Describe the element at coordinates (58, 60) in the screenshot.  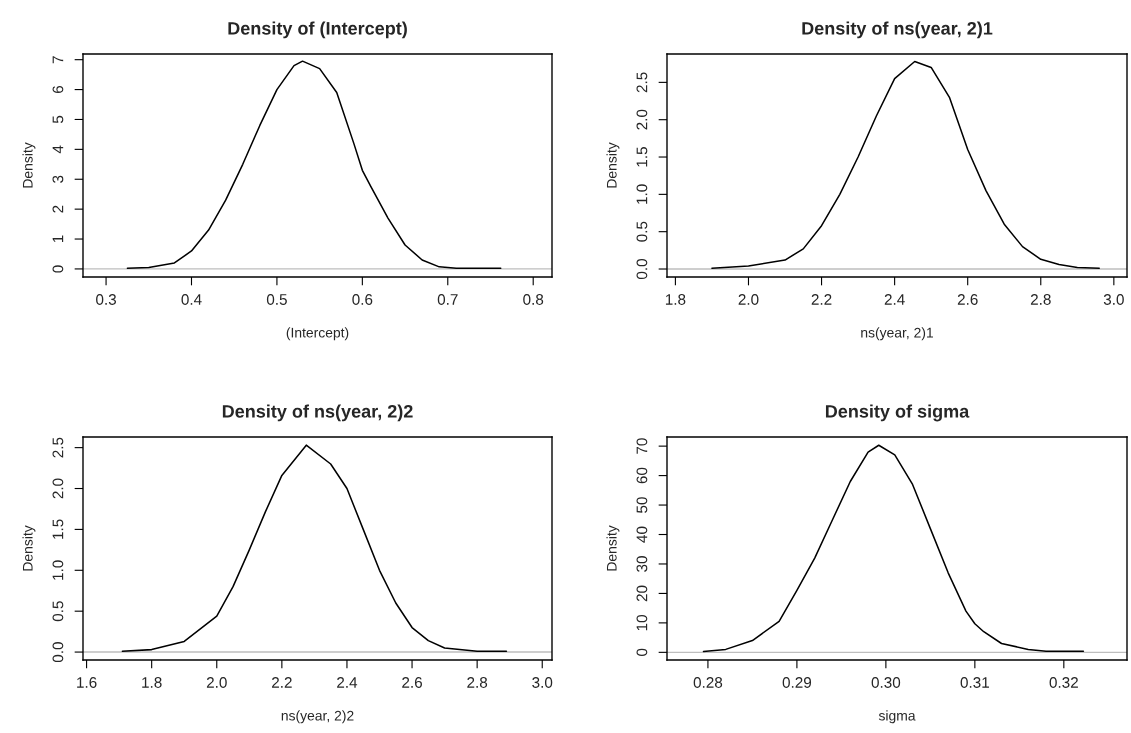
I see `y-tick-label: 7` at that location.